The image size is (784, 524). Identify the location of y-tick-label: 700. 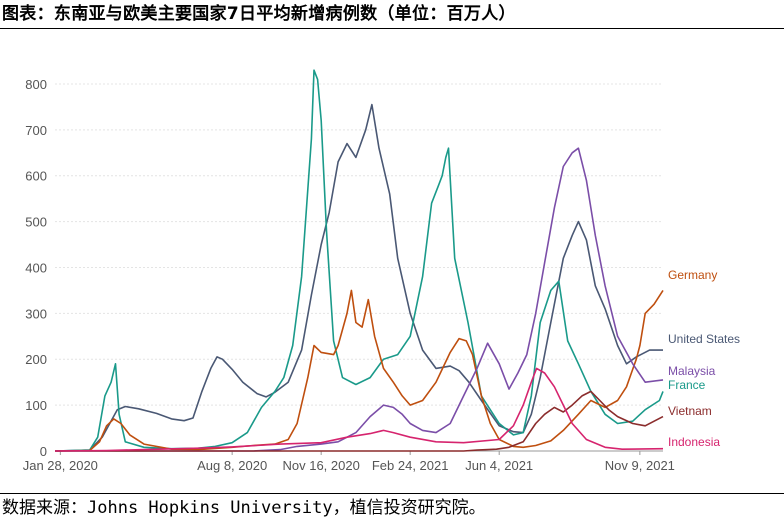
(36, 130).